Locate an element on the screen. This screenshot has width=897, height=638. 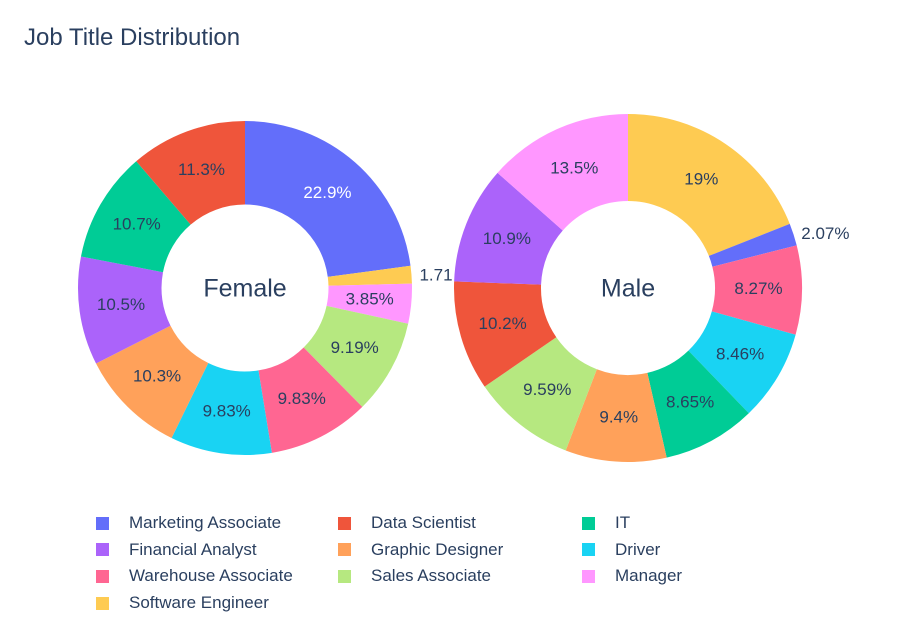
legend-item-warehouse-associate: Warehouse Associate is located at coordinates (194, 576).